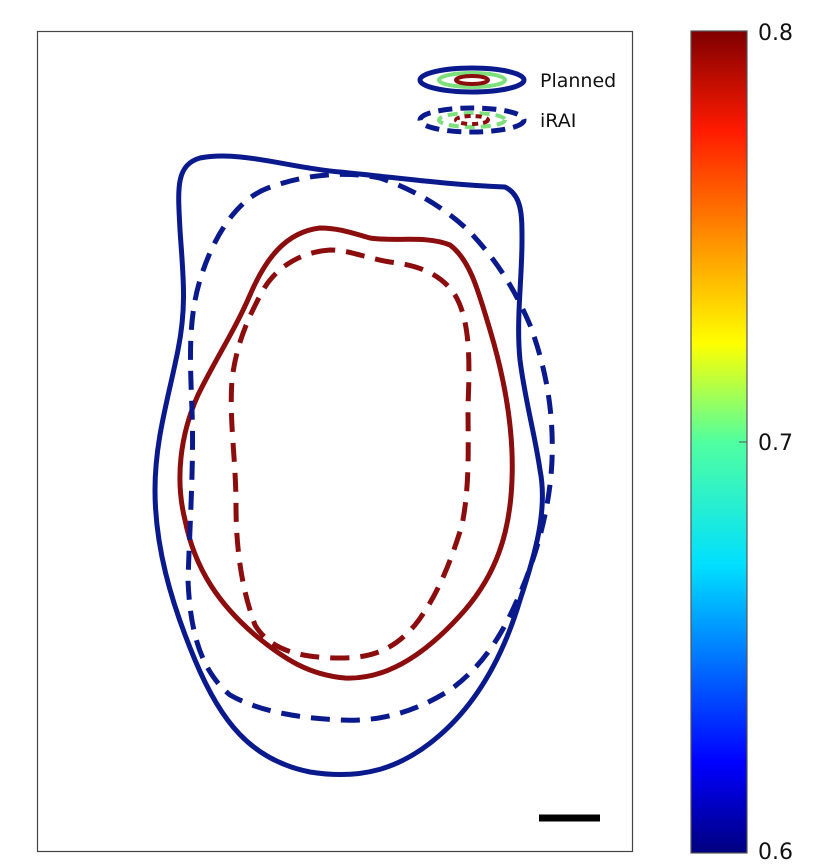  I want to click on legend: Planned iRAI, so click(516, 100).